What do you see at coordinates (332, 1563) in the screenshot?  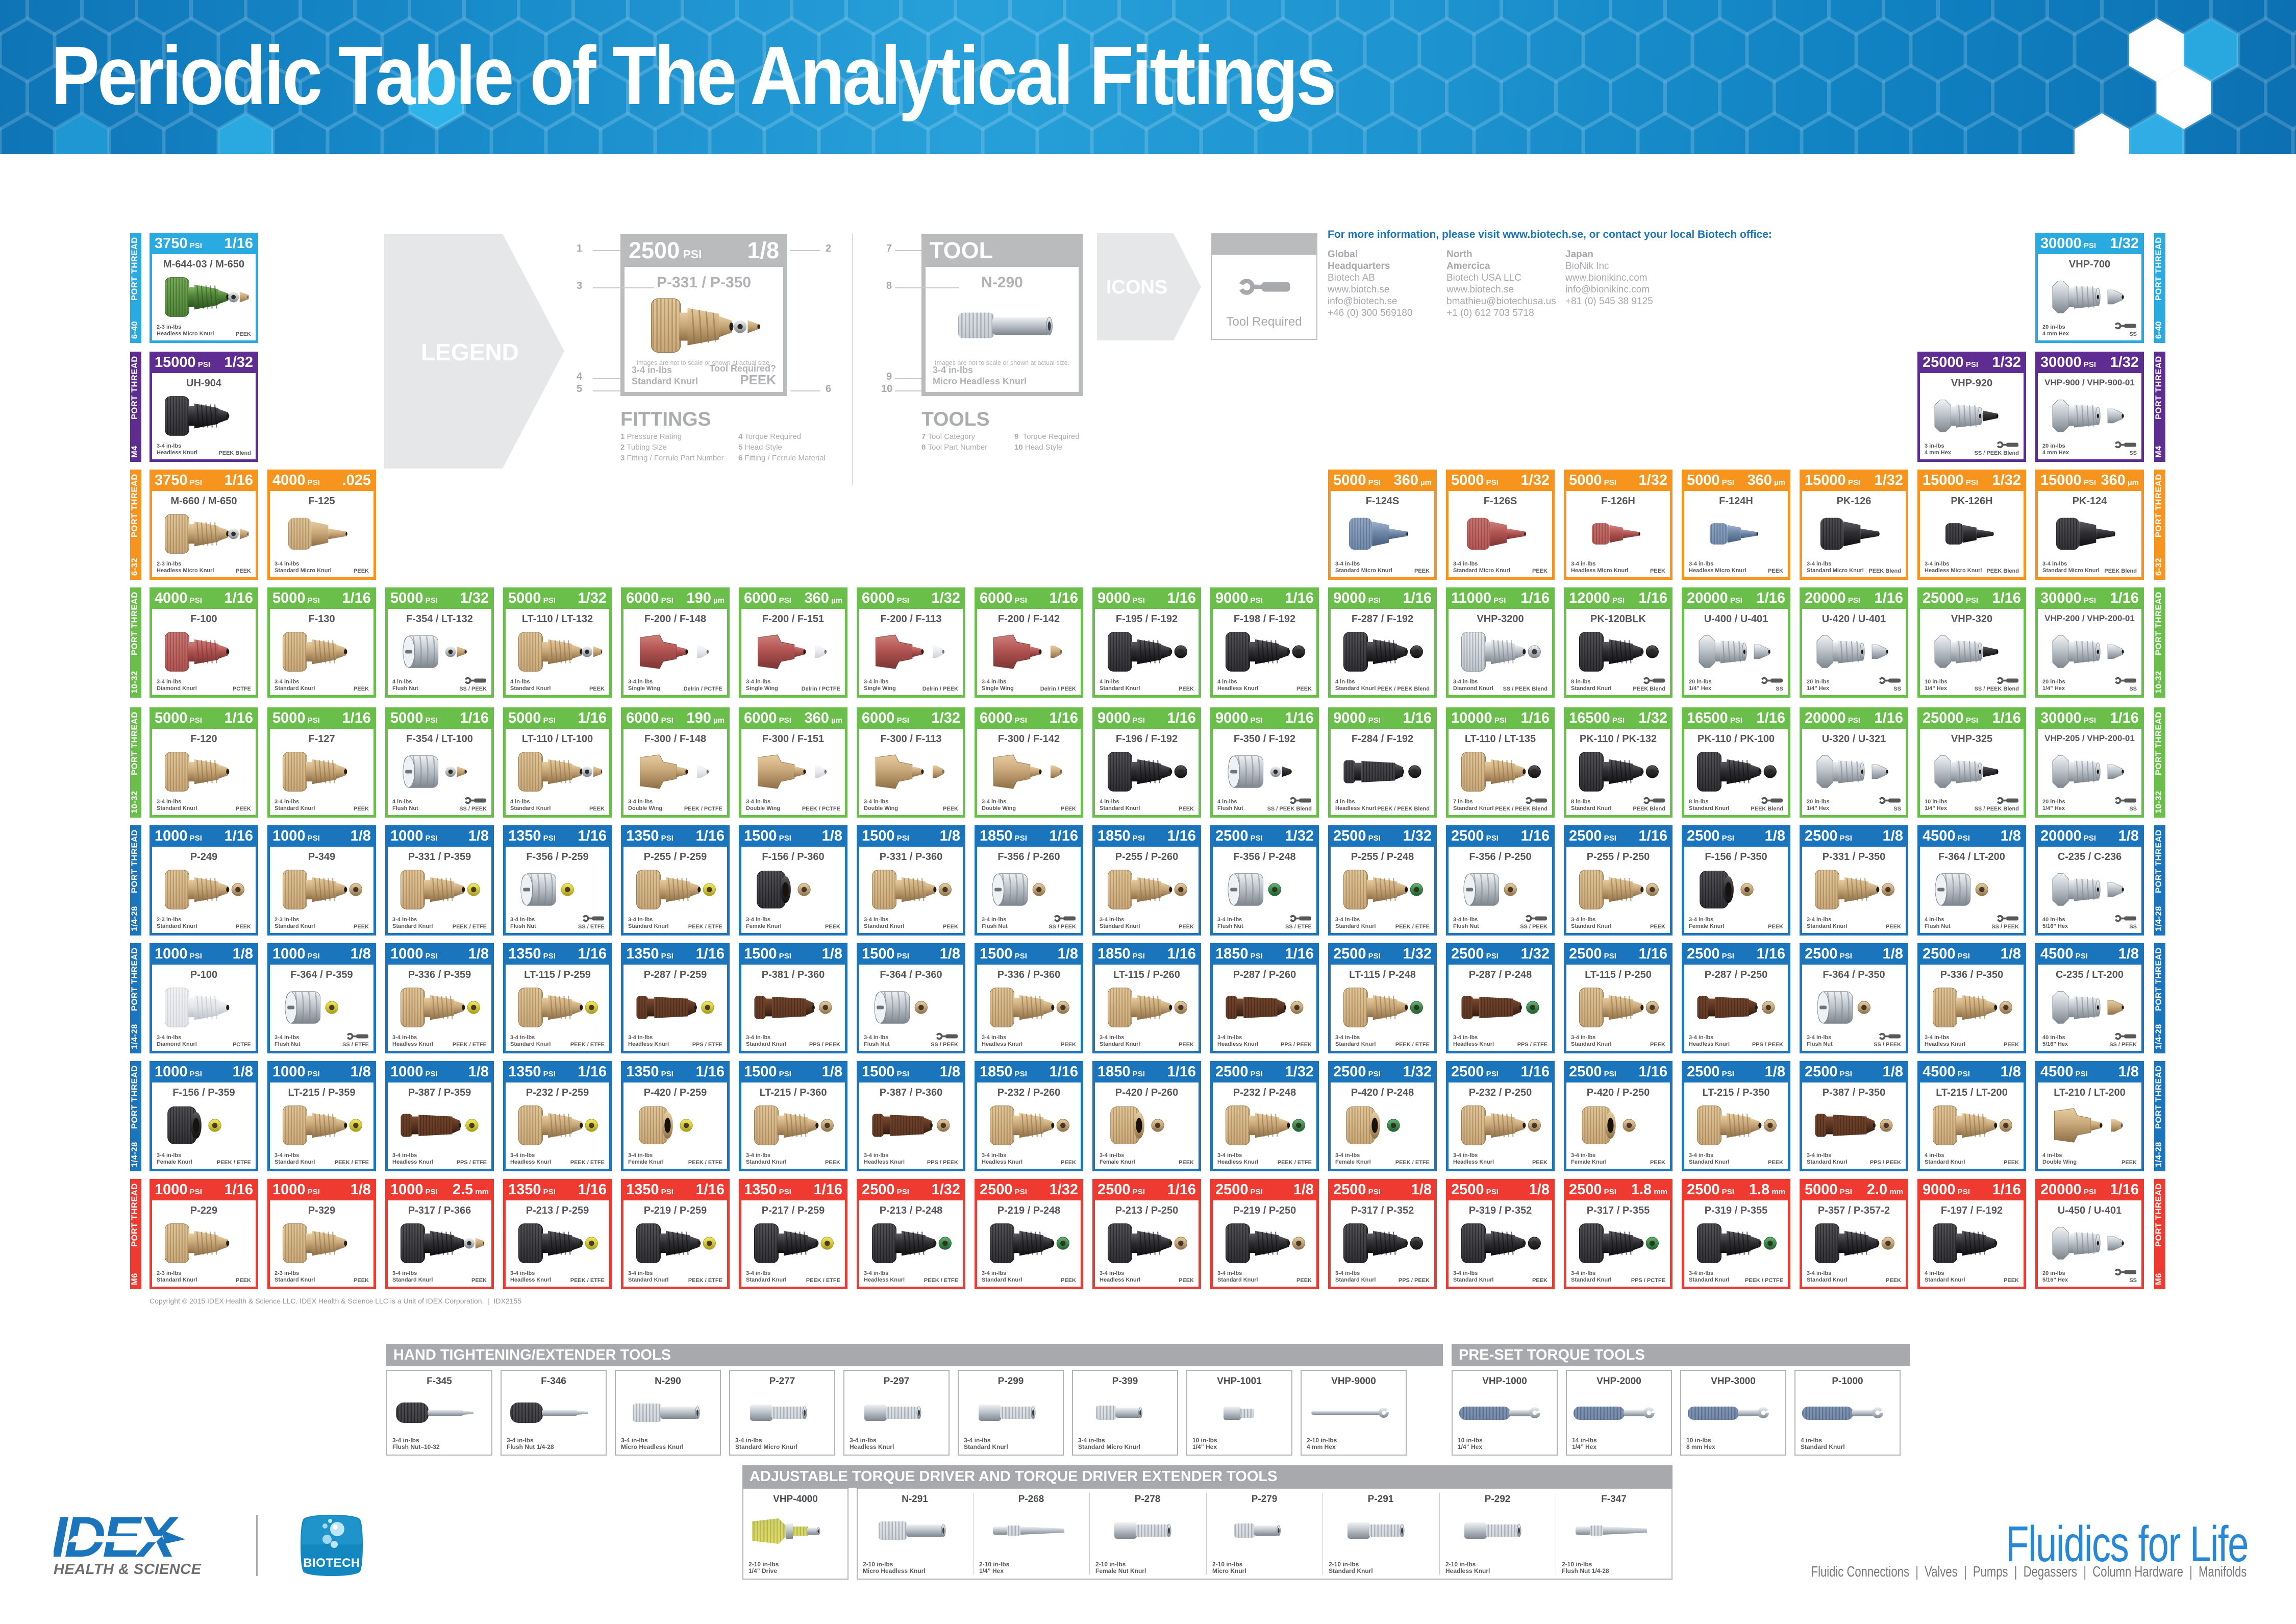 I see `svg-text: BIOTECH` at bounding box center [332, 1563].